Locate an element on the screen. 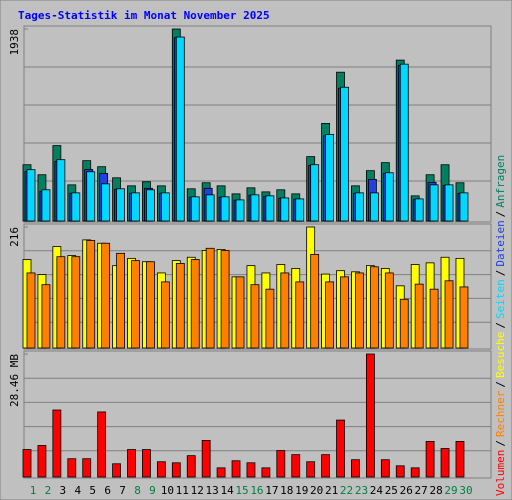 This screenshot has width=512, height=500. legend-entry: Rechner is located at coordinates (500, 413).